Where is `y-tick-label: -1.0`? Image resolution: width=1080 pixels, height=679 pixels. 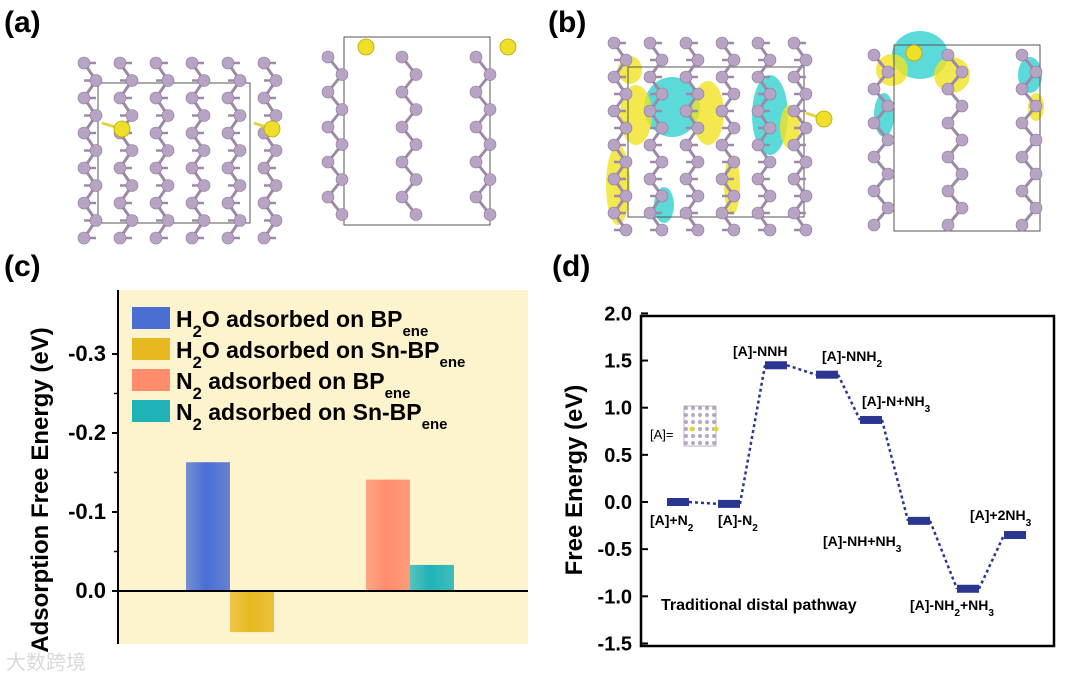 y-tick-label: -1.0 is located at coordinates (615, 597).